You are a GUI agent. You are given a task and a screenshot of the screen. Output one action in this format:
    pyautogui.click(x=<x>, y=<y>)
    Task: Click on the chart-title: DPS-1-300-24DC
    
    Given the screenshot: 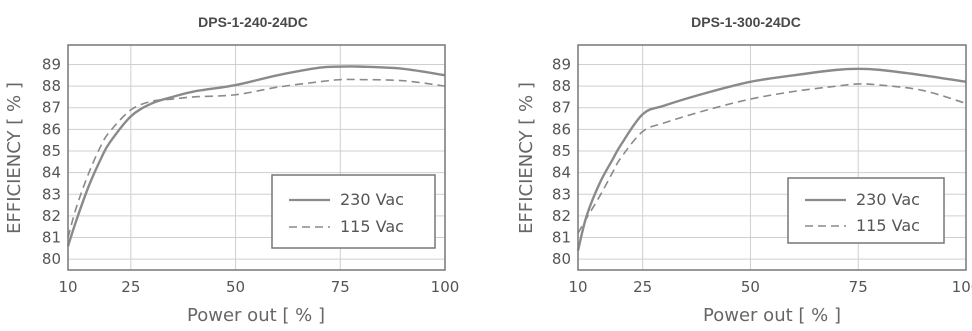 What is the action you would take?
    pyautogui.click(x=746, y=22)
    